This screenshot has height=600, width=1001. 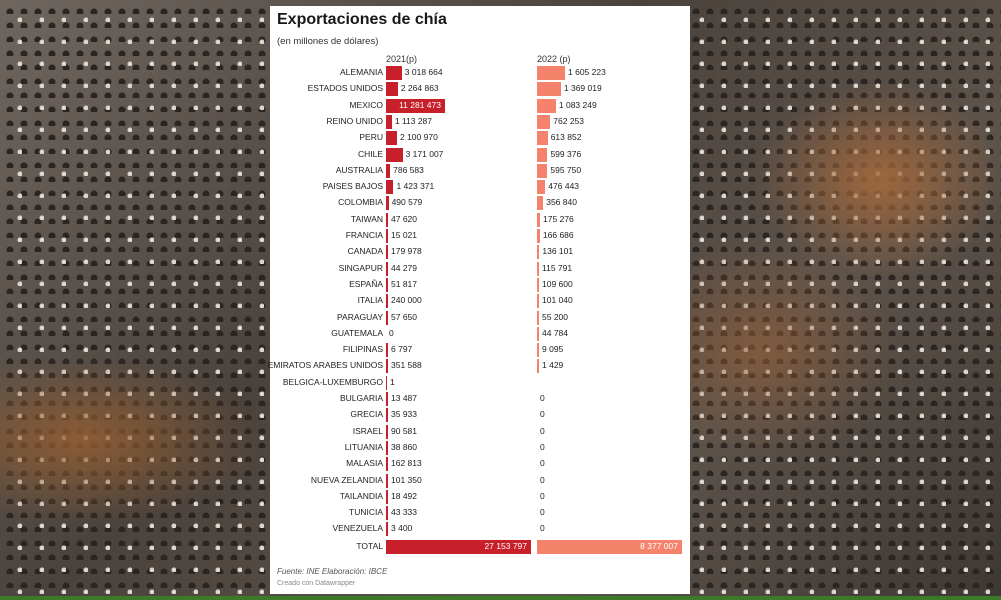 I want to click on table-row: AUSTRALIA 786 583 595 750, so click(x=480, y=171).